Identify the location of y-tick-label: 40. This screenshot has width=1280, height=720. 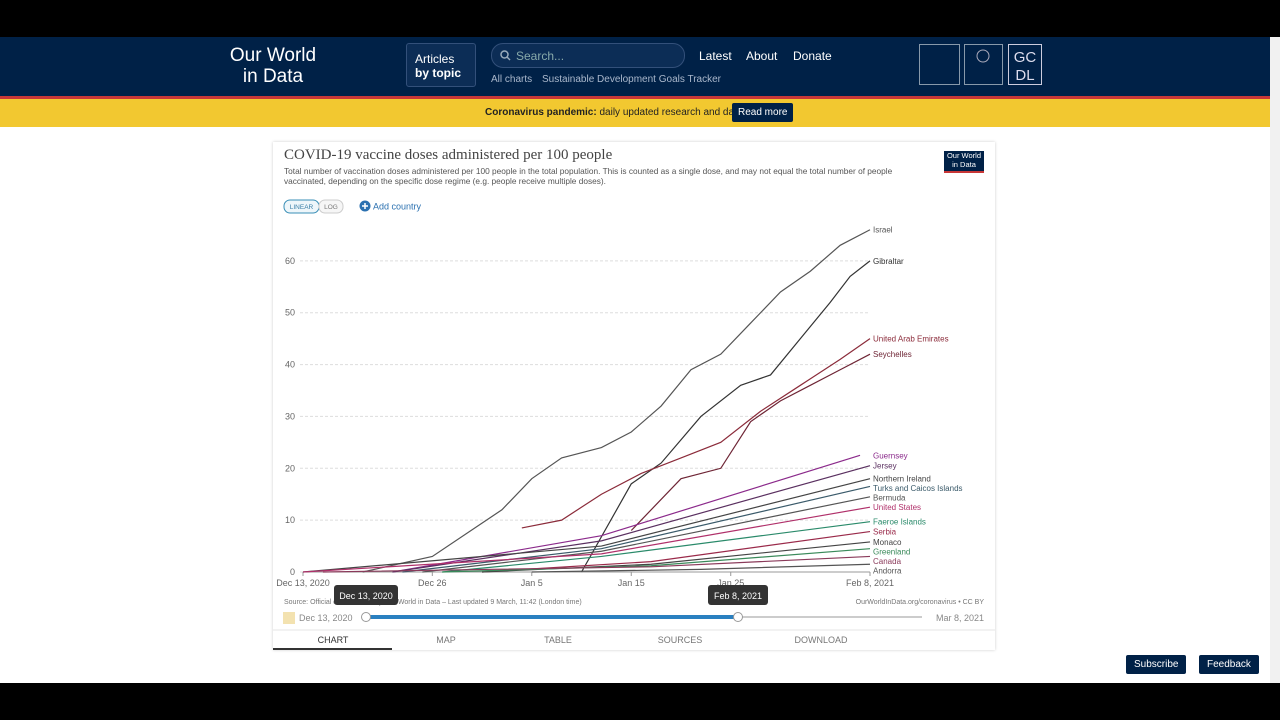
(290, 365).